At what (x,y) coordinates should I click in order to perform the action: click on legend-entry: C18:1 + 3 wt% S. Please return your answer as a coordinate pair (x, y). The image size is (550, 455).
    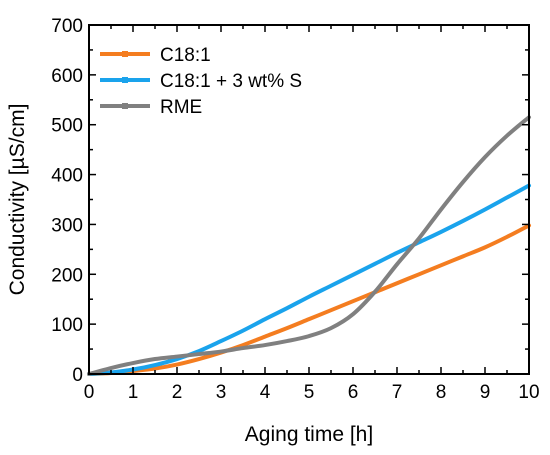
    Looking at the image, I should click on (201, 81).